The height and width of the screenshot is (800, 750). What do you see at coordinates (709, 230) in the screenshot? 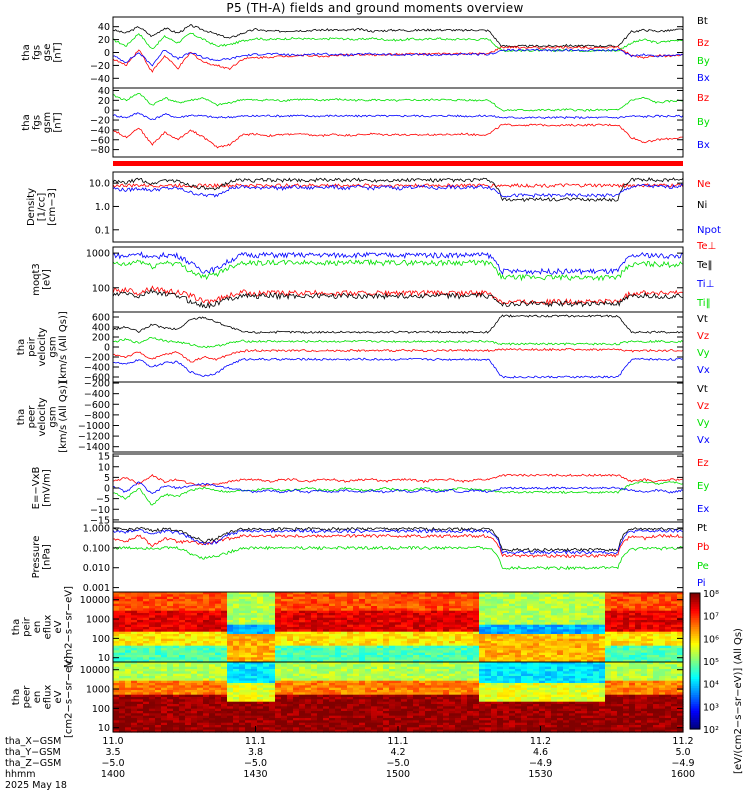
I see `legend-Npot: Npot` at bounding box center [709, 230].